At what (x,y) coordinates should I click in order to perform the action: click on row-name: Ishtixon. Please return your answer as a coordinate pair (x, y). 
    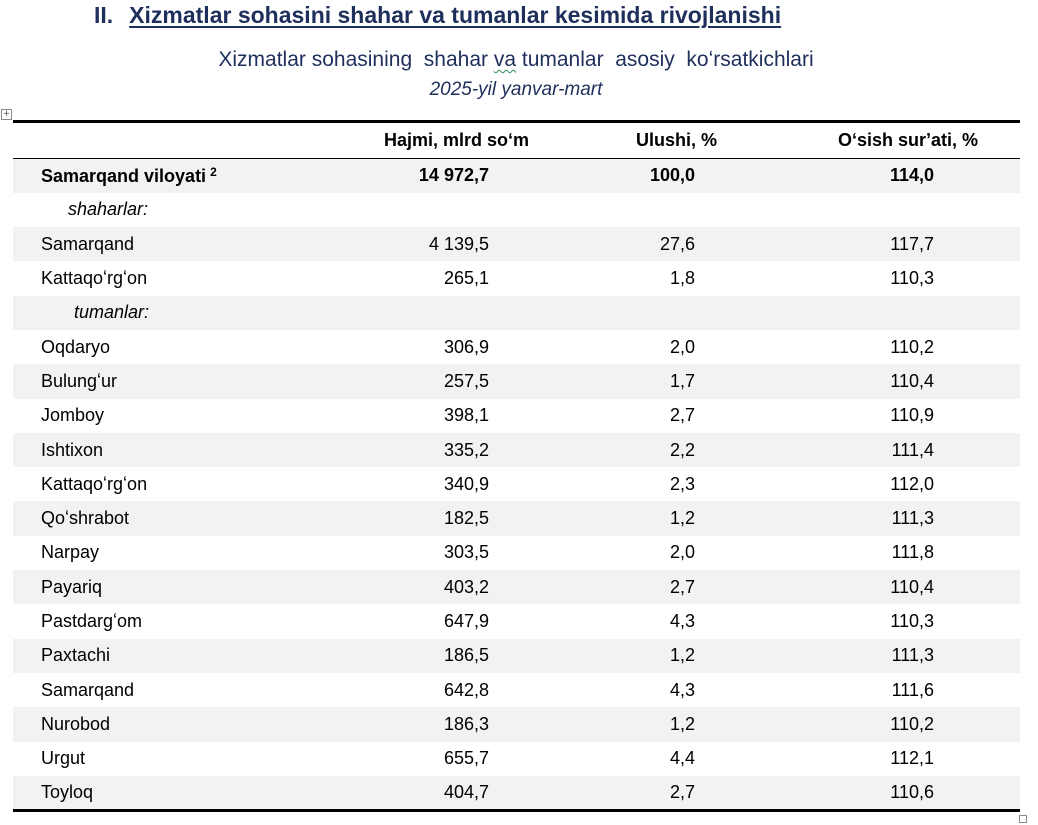
    Looking at the image, I should click on (72, 449).